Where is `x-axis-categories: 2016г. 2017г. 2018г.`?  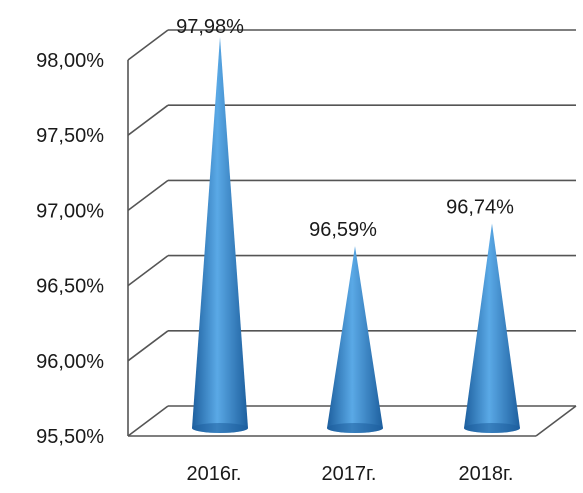 x-axis-categories: 2016г. 2017г. 2018г. is located at coordinates (350, 474).